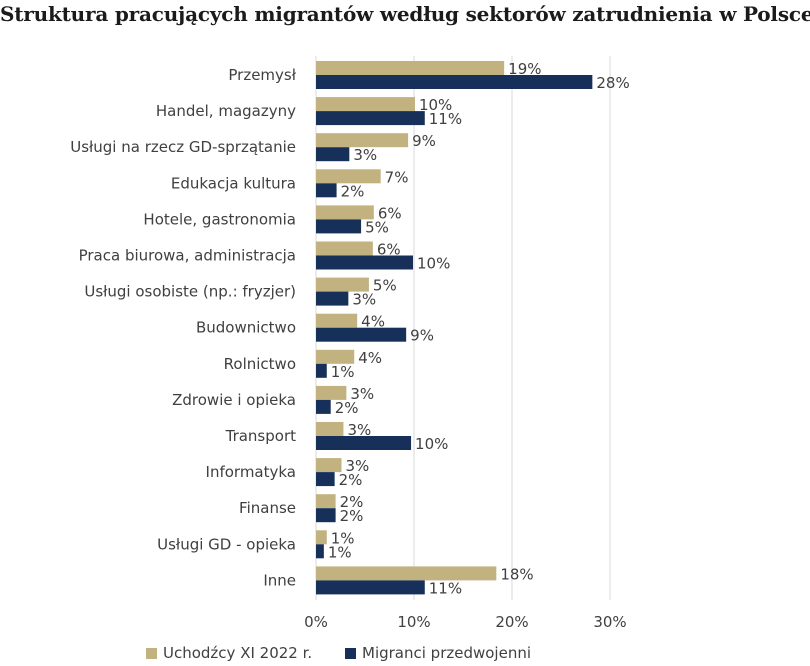  Describe the element at coordinates (465, 622) in the screenshot. I see `x-tick-labels: 0% 10% 20% 30%` at that location.